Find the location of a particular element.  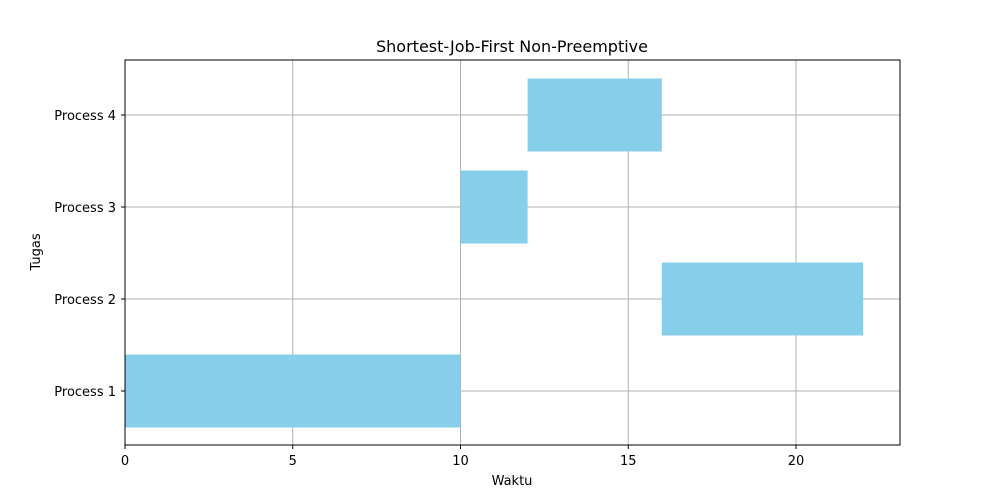

y-tick-label: Process 3 is located at coordinates (85, 208).